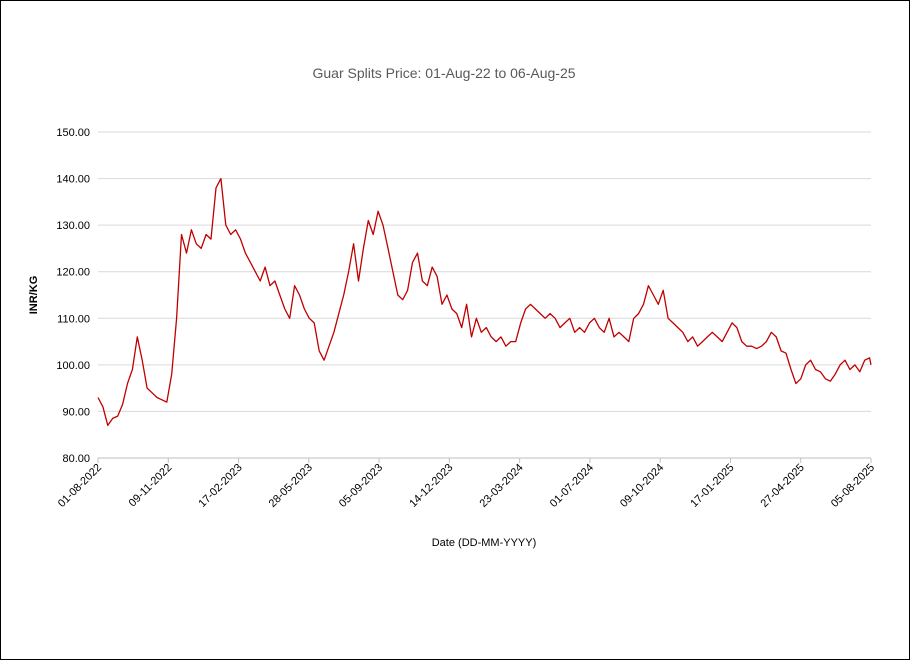  What do you see at coordinates (783, 486) in the screenshot?
I see `x-tick-label: 27-04-2025` at bounding box center [783, 486].